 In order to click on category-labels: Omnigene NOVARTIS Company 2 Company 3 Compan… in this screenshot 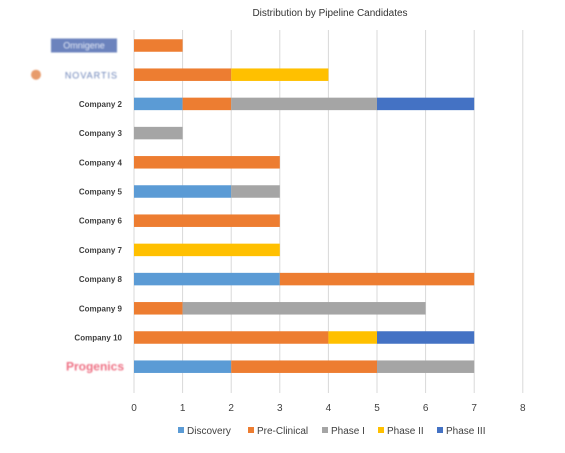, I will do `click(77, 206)`.